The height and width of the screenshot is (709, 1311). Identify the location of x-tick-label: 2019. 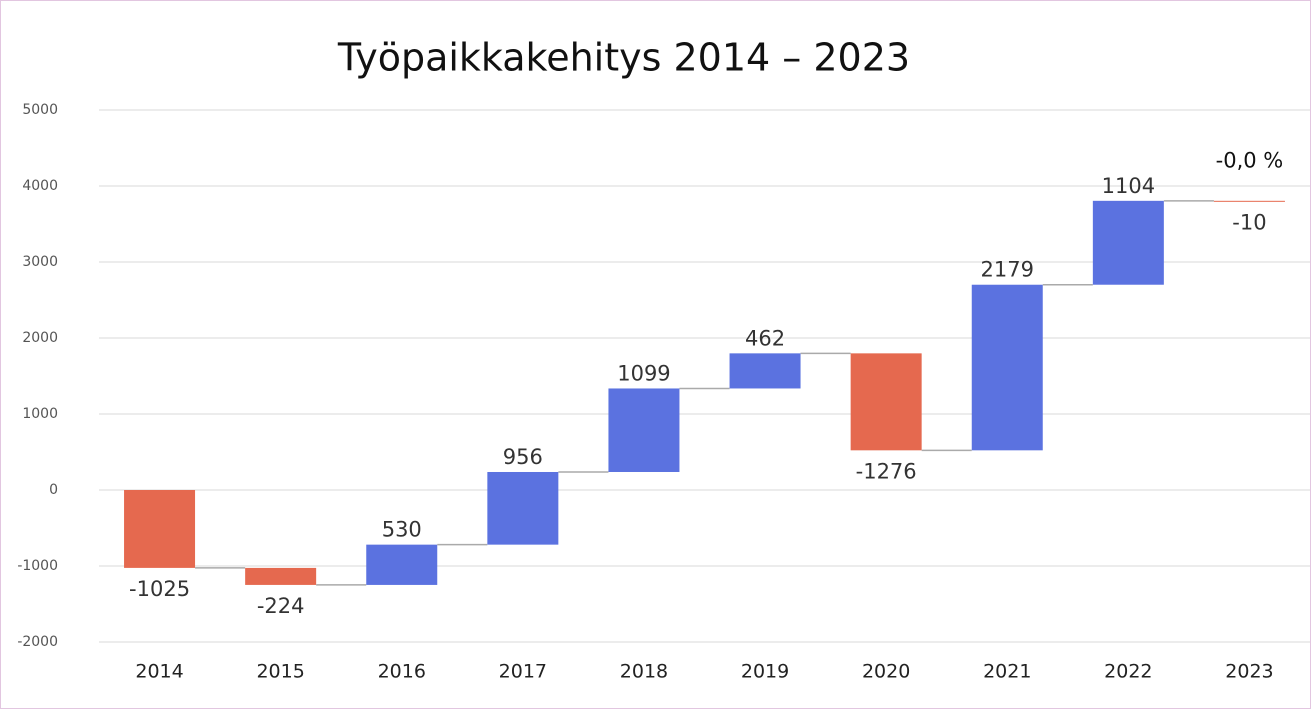
(765, 672).